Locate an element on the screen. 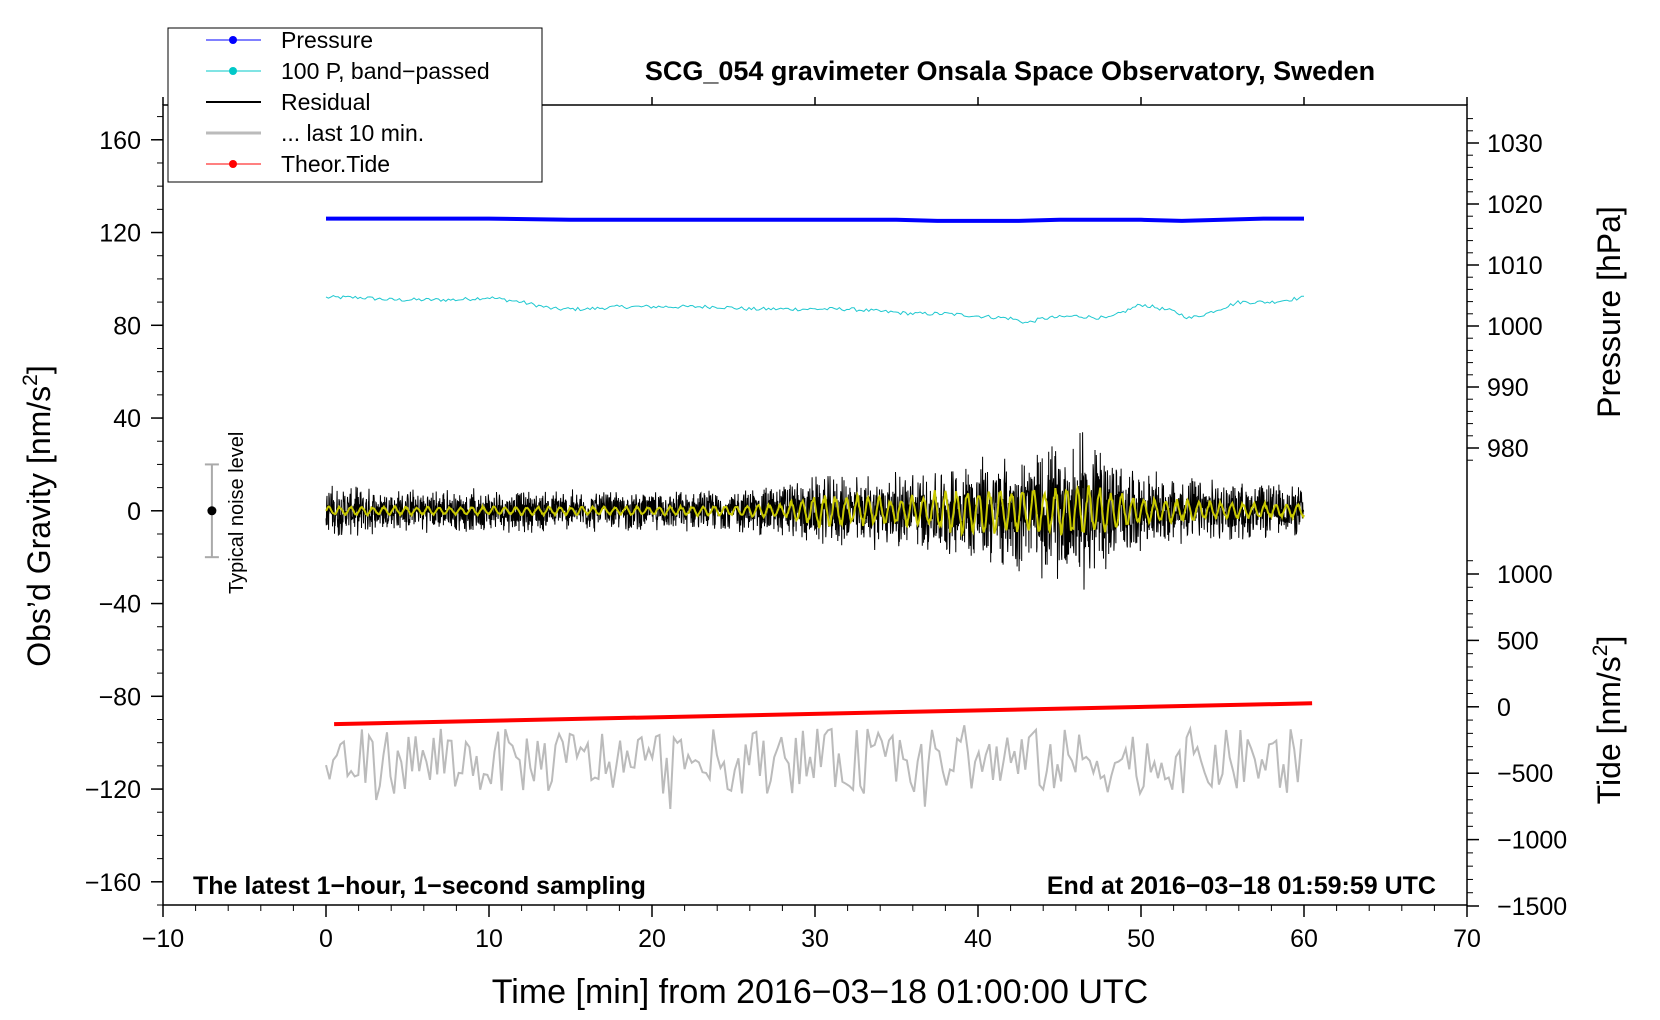 The width and height of the screenshot is (1660, 1020). series-residual-smoothed is located at coordinates (815, 511).